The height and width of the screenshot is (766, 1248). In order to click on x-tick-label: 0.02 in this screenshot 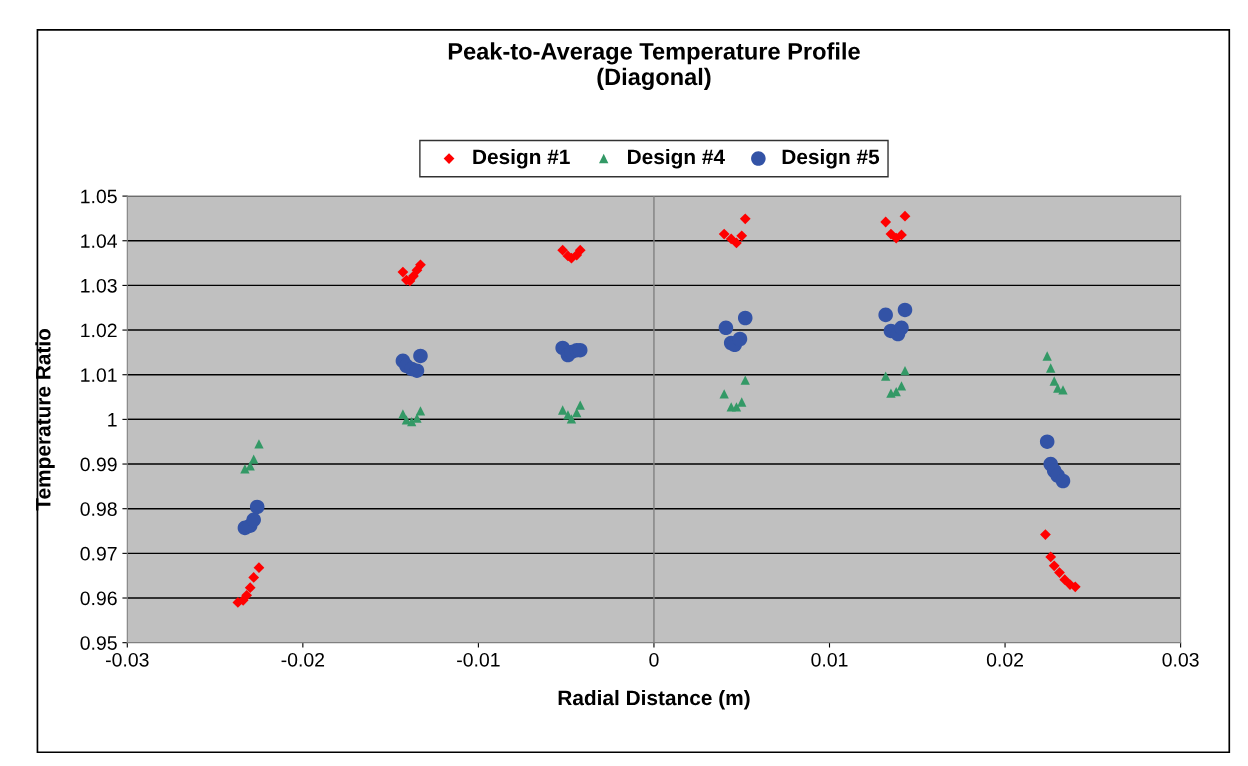, I will do `click(1004, 659)`.